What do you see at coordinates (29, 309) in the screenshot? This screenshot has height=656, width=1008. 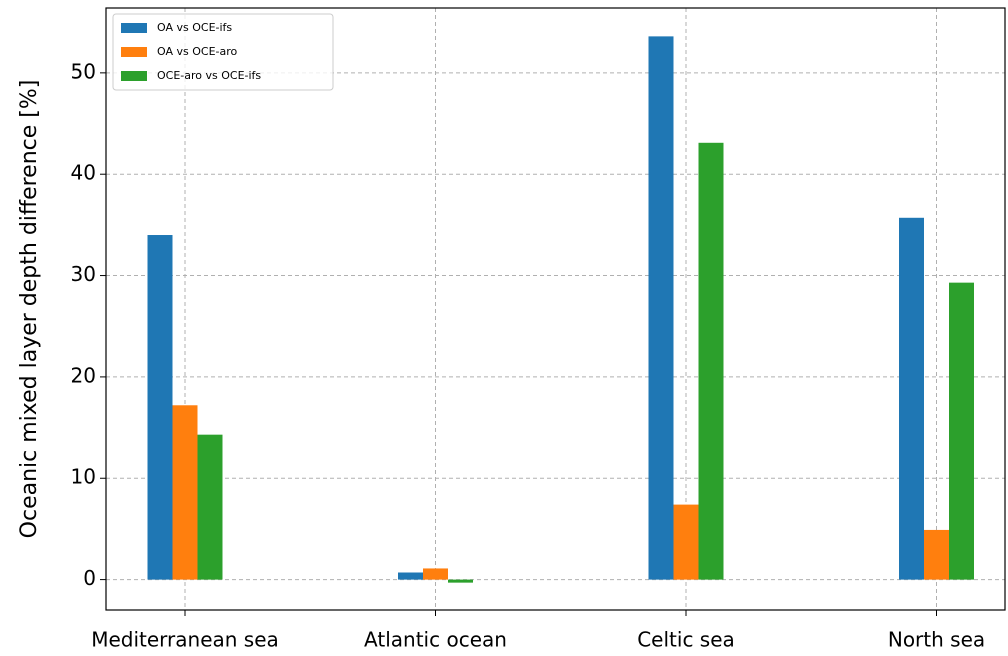 I see `y-axis-label: Oceanic mixed layer depth difference [%]` at bounding box center [29, 309].